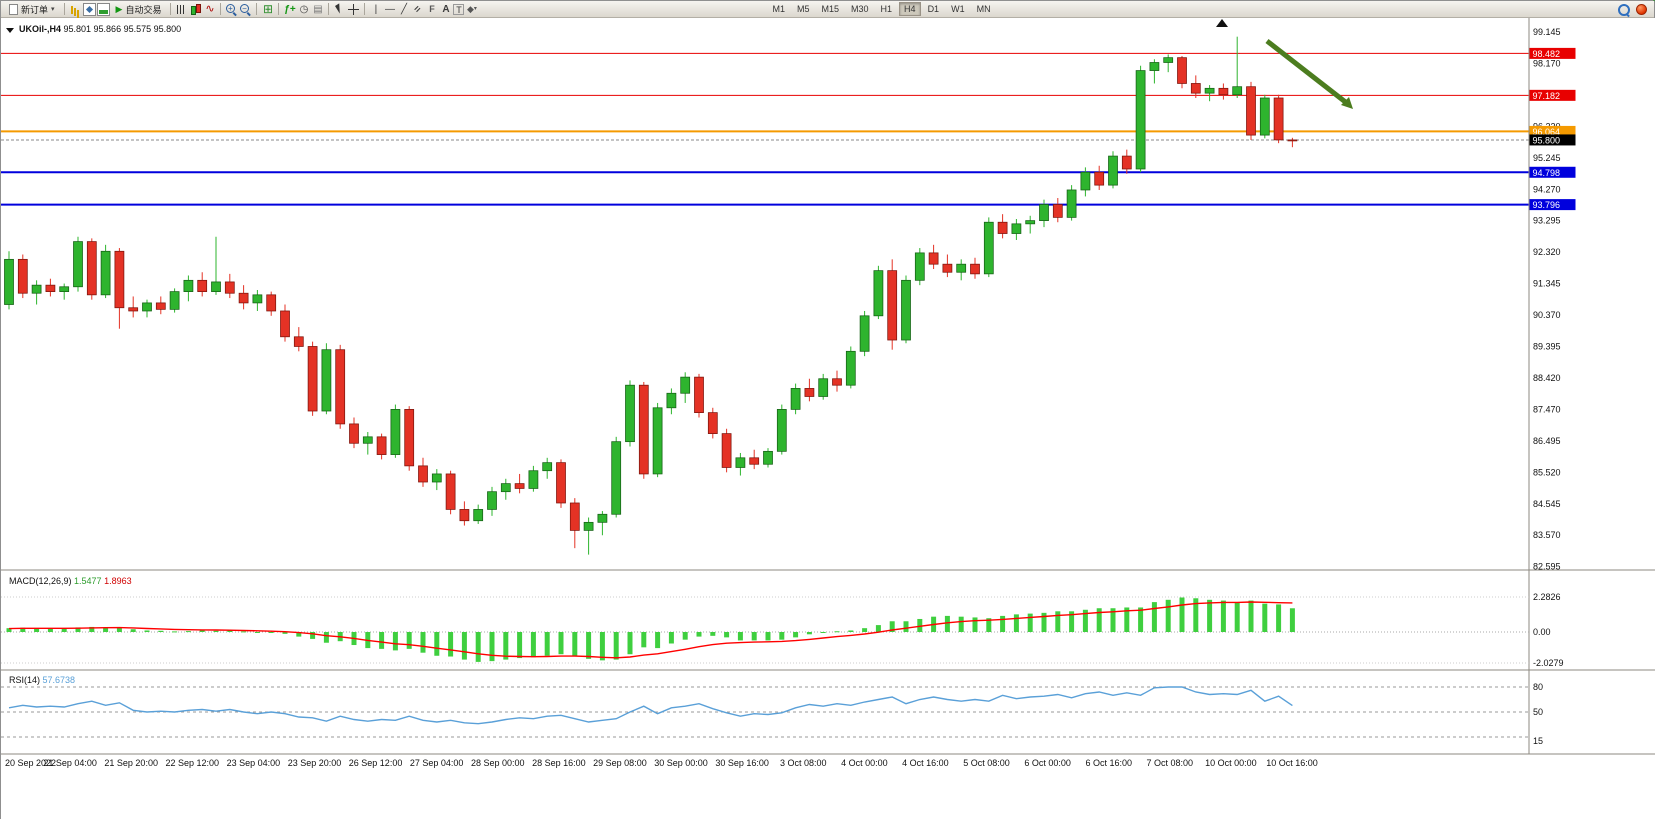  What do you see at coordinates (1547, 315) in the screenshot?
I see `price-axis-label: 90.370` at bounding box center [1547, 315].